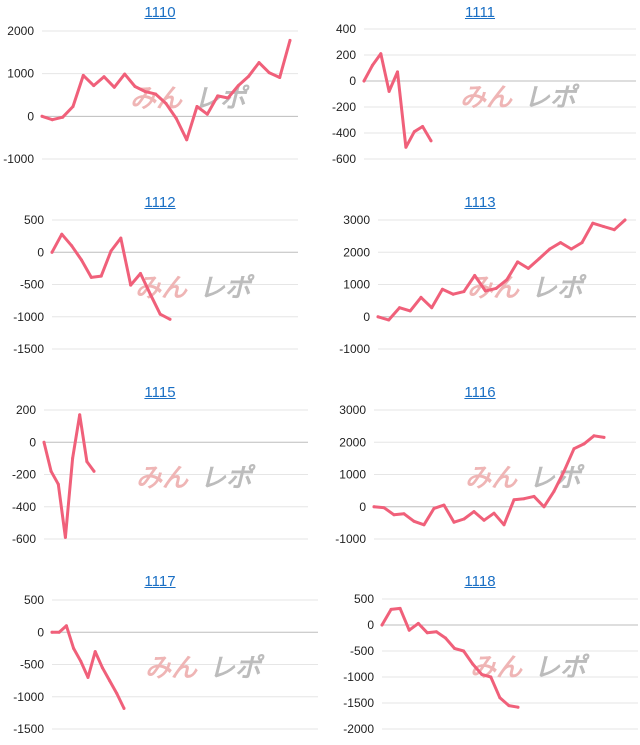  What do you see at coordinates (352, 410) in the screenshot?
I see `y-tick-label: 3000` at bounding box center [352, 410].